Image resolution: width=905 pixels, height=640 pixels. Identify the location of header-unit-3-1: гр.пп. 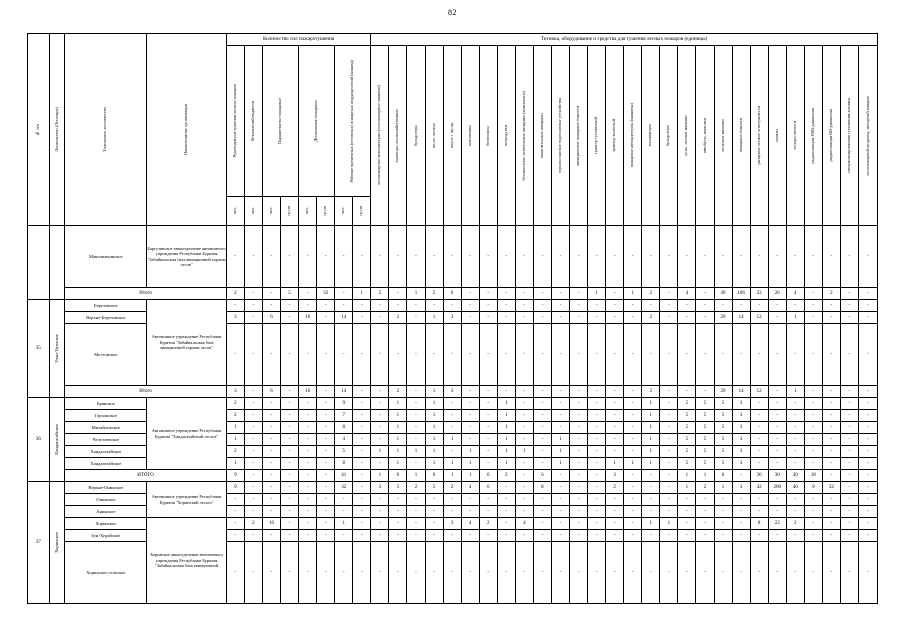
(326, 211).